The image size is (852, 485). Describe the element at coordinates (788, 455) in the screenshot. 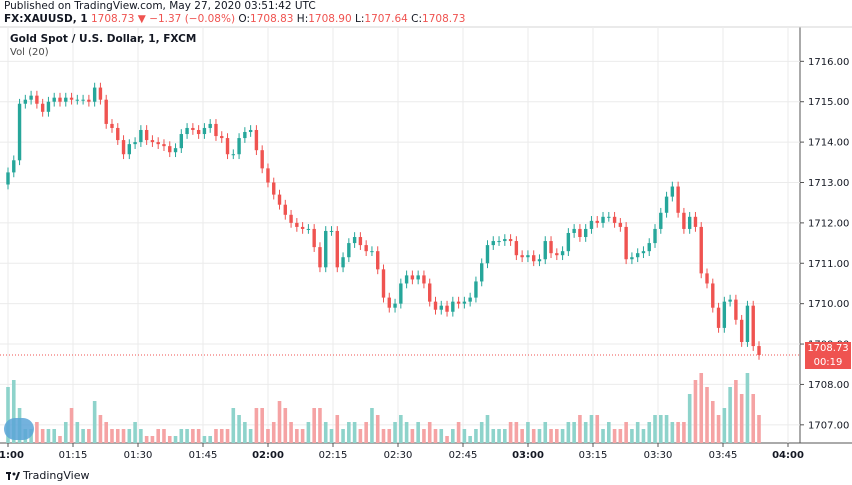

I see `x-tick-label: 04:00` at that location.